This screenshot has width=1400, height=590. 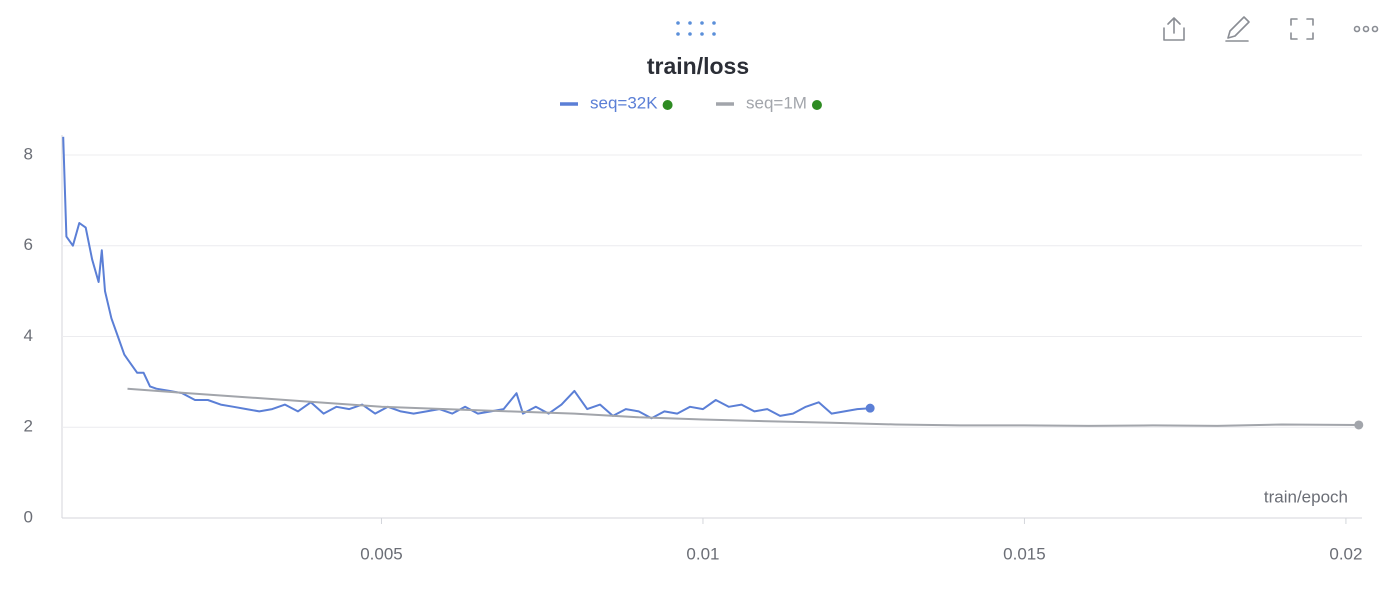 I want to click on y-tick-label: 2, so click(x=28, y=426).